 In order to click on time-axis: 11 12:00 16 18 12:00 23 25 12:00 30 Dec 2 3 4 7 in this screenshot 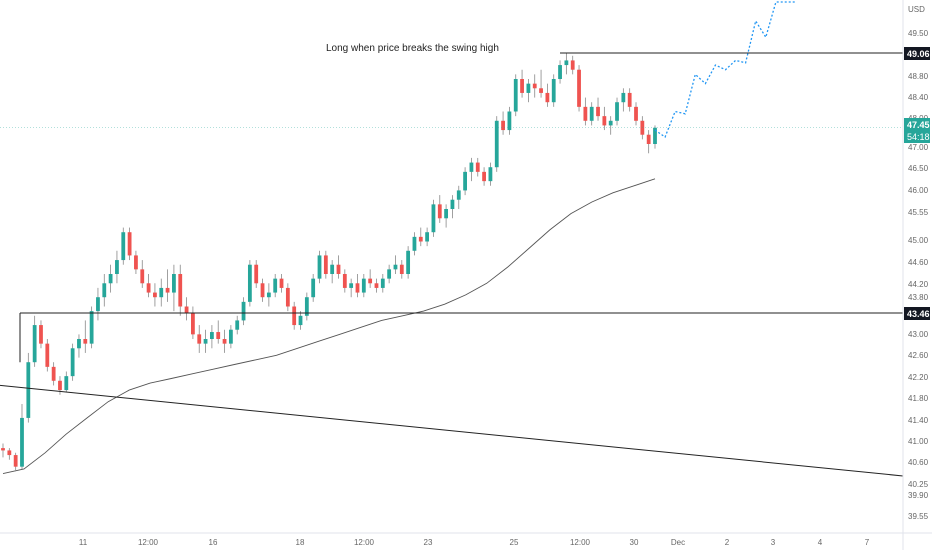, I will do `click(474, 542)`.